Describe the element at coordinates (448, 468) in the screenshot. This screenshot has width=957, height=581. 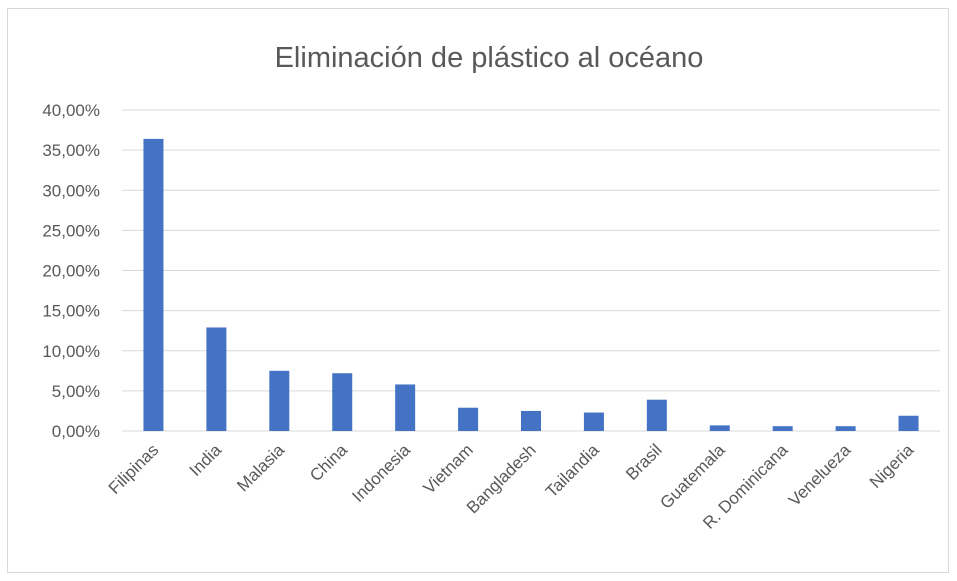
I see `x-category-label: Vietnam` at that location.